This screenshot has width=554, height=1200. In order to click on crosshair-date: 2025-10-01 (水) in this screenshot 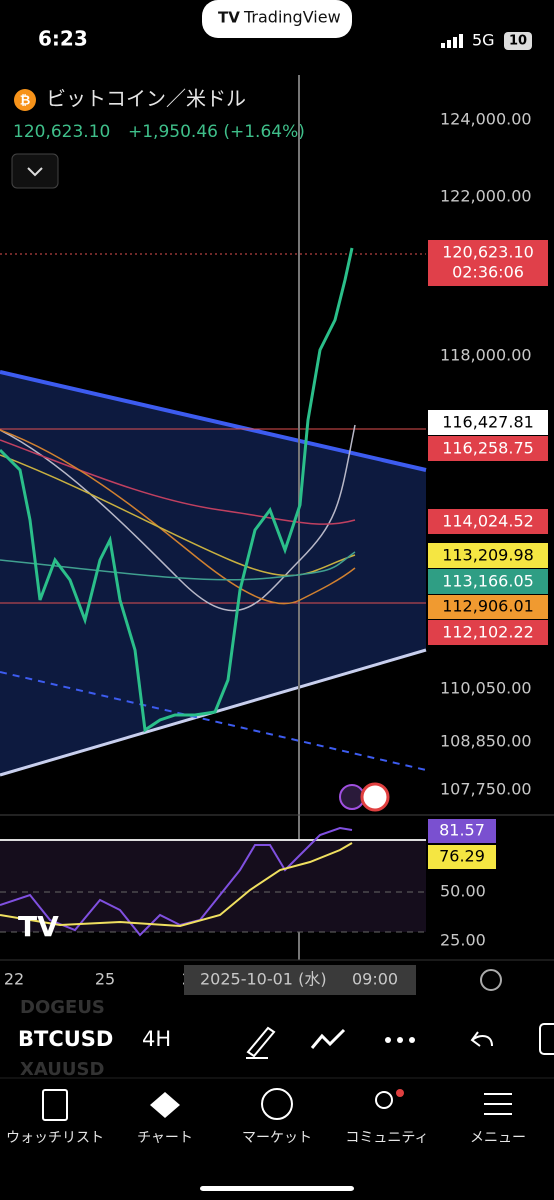, I will do `click(263, 979)`.